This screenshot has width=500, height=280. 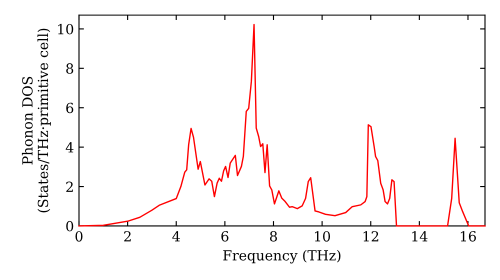 What do you see at coordinates (66, 29) in the screenshot?
I see `y-tick-label: 10` at bounding box center [66, 29].